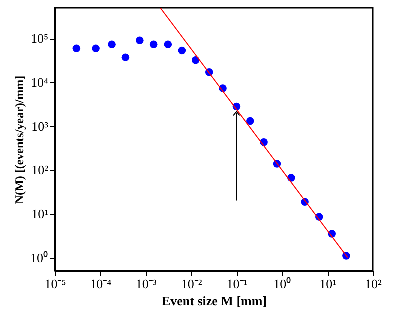 This screenshot has width=395, height=320. Describe the element at coordinates (39, 258) in the screenshot. I see `y-tick-label: 10⁰` at that location.